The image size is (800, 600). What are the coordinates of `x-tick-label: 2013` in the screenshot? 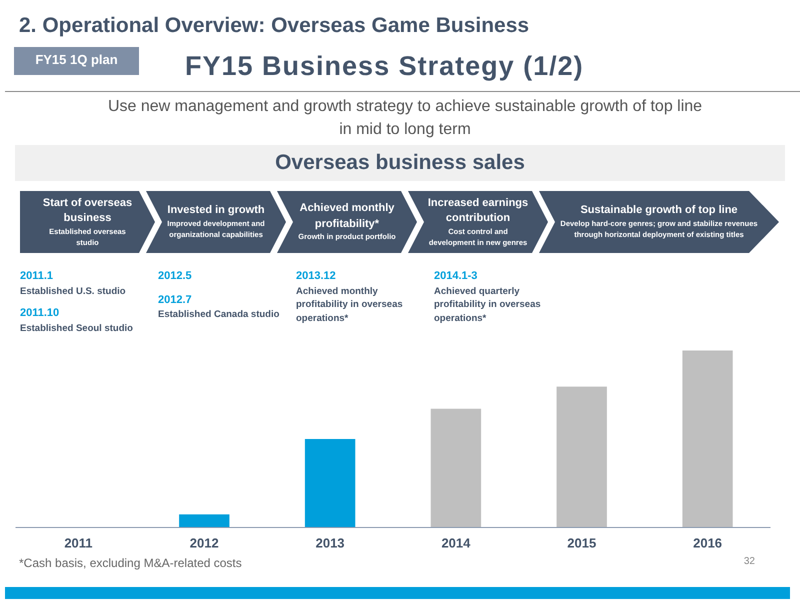 It's located at (330, 543).